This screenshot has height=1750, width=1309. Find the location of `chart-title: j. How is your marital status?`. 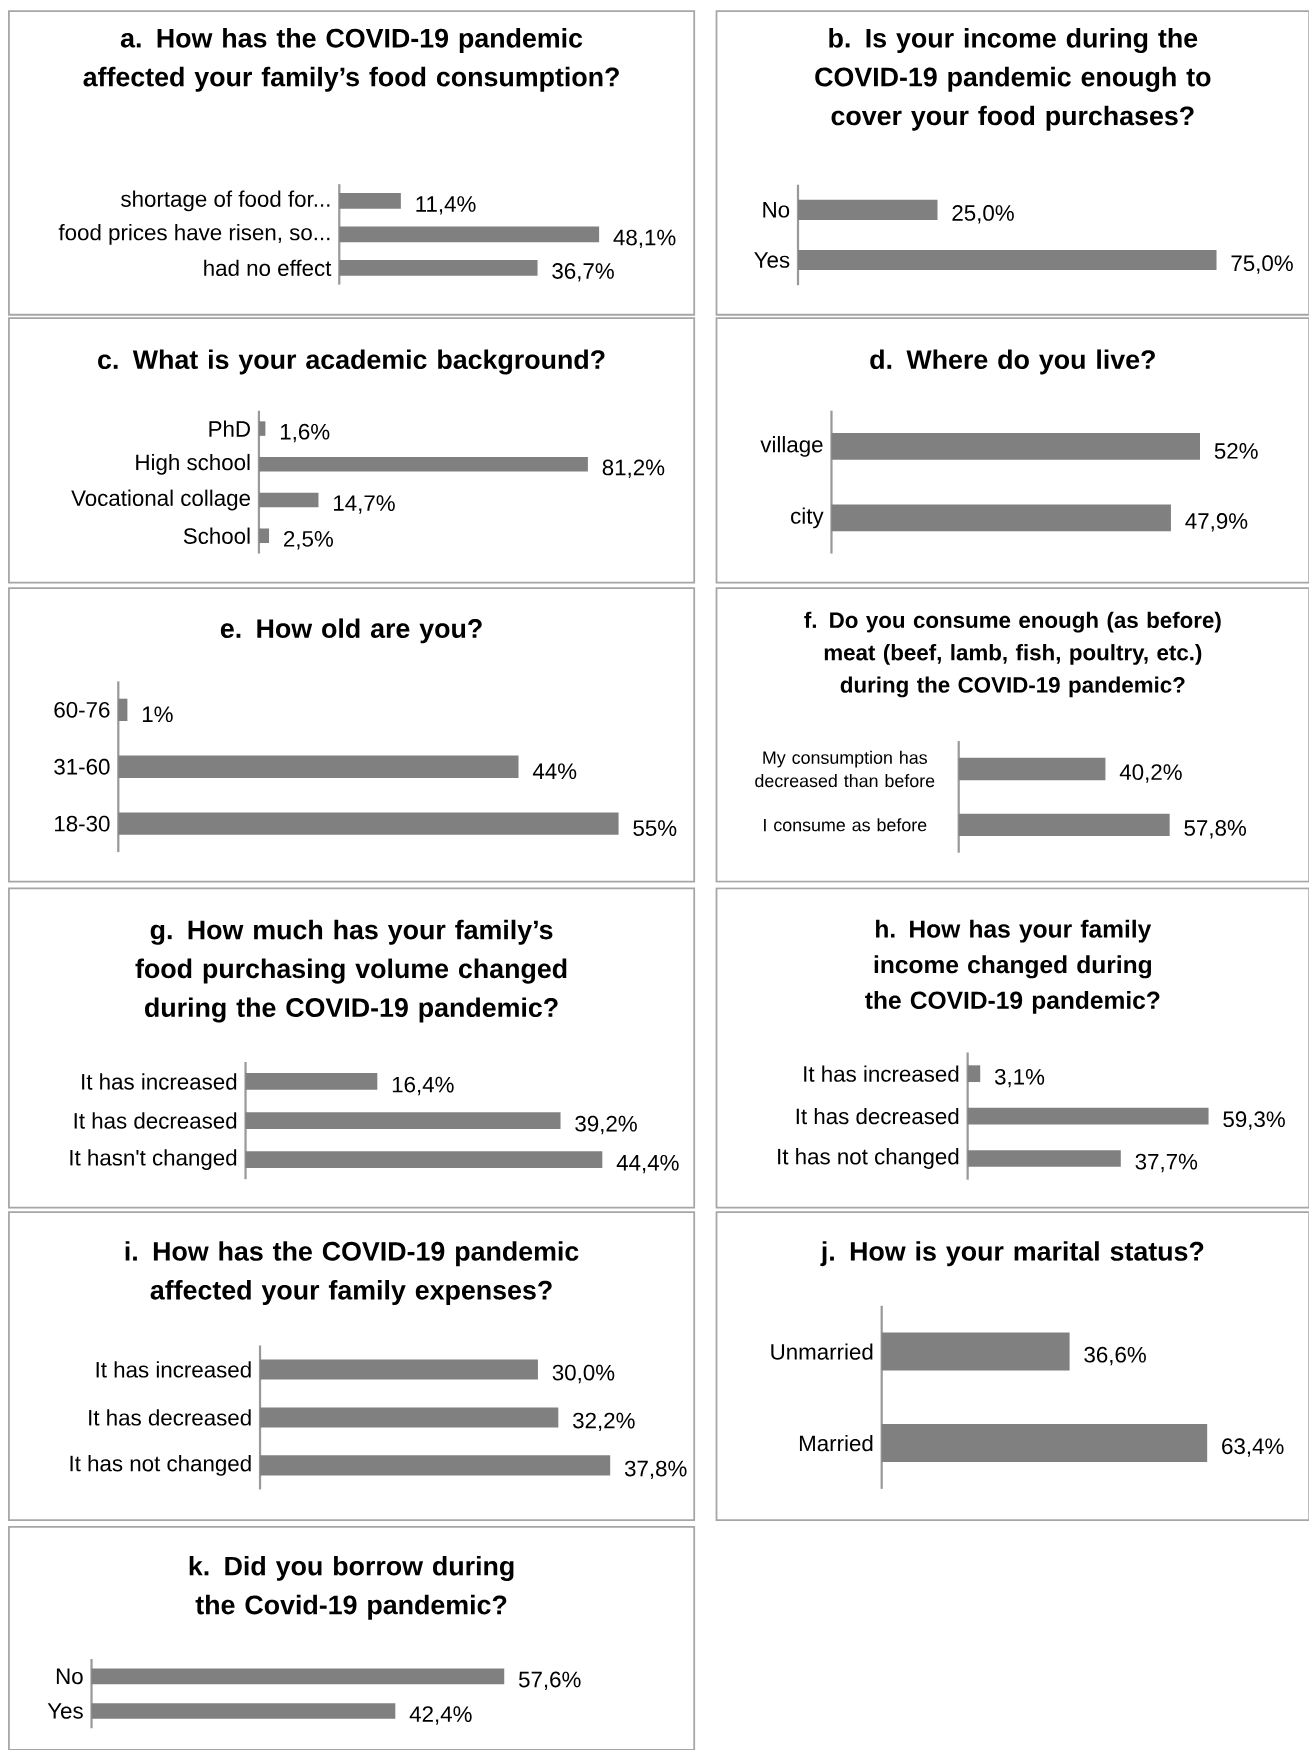

chart-title: j. How is your marital status? is located at coordinates (1012, 1254).